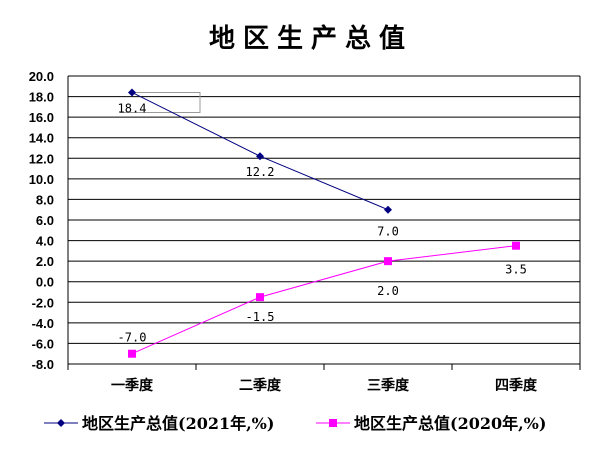 The image size is (596, 454). What do you see at coordinates (516, 270) in the screenshot?
I see `data-label: 3.5` at bounding box center [516, 270].